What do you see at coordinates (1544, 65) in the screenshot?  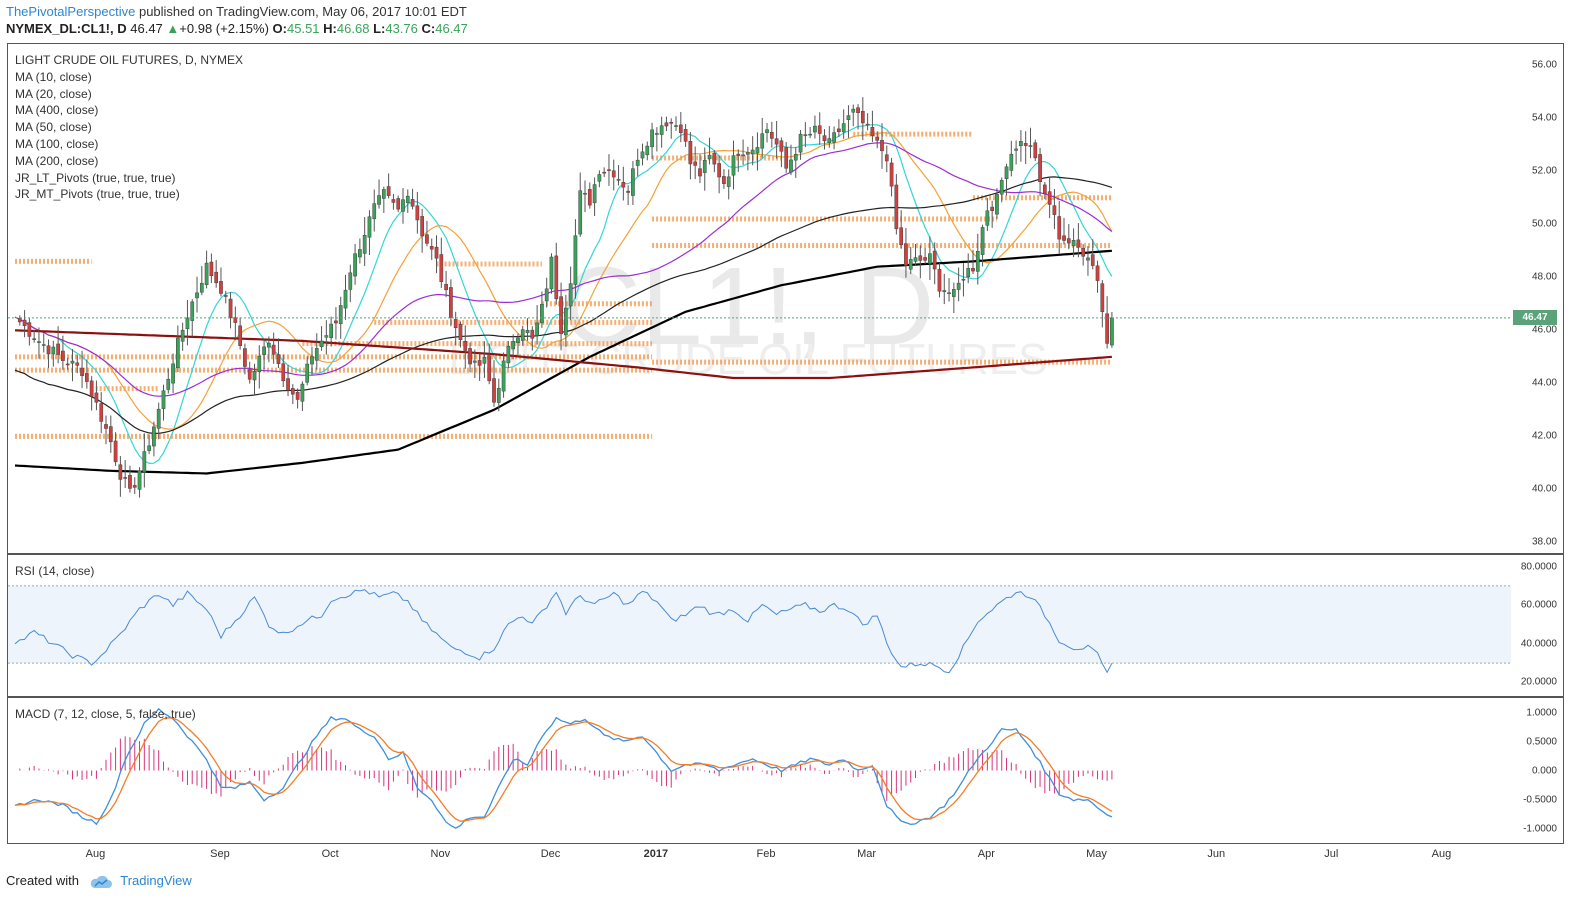 I see `price-tick: 56.00` at bounding box center [1544, 65].